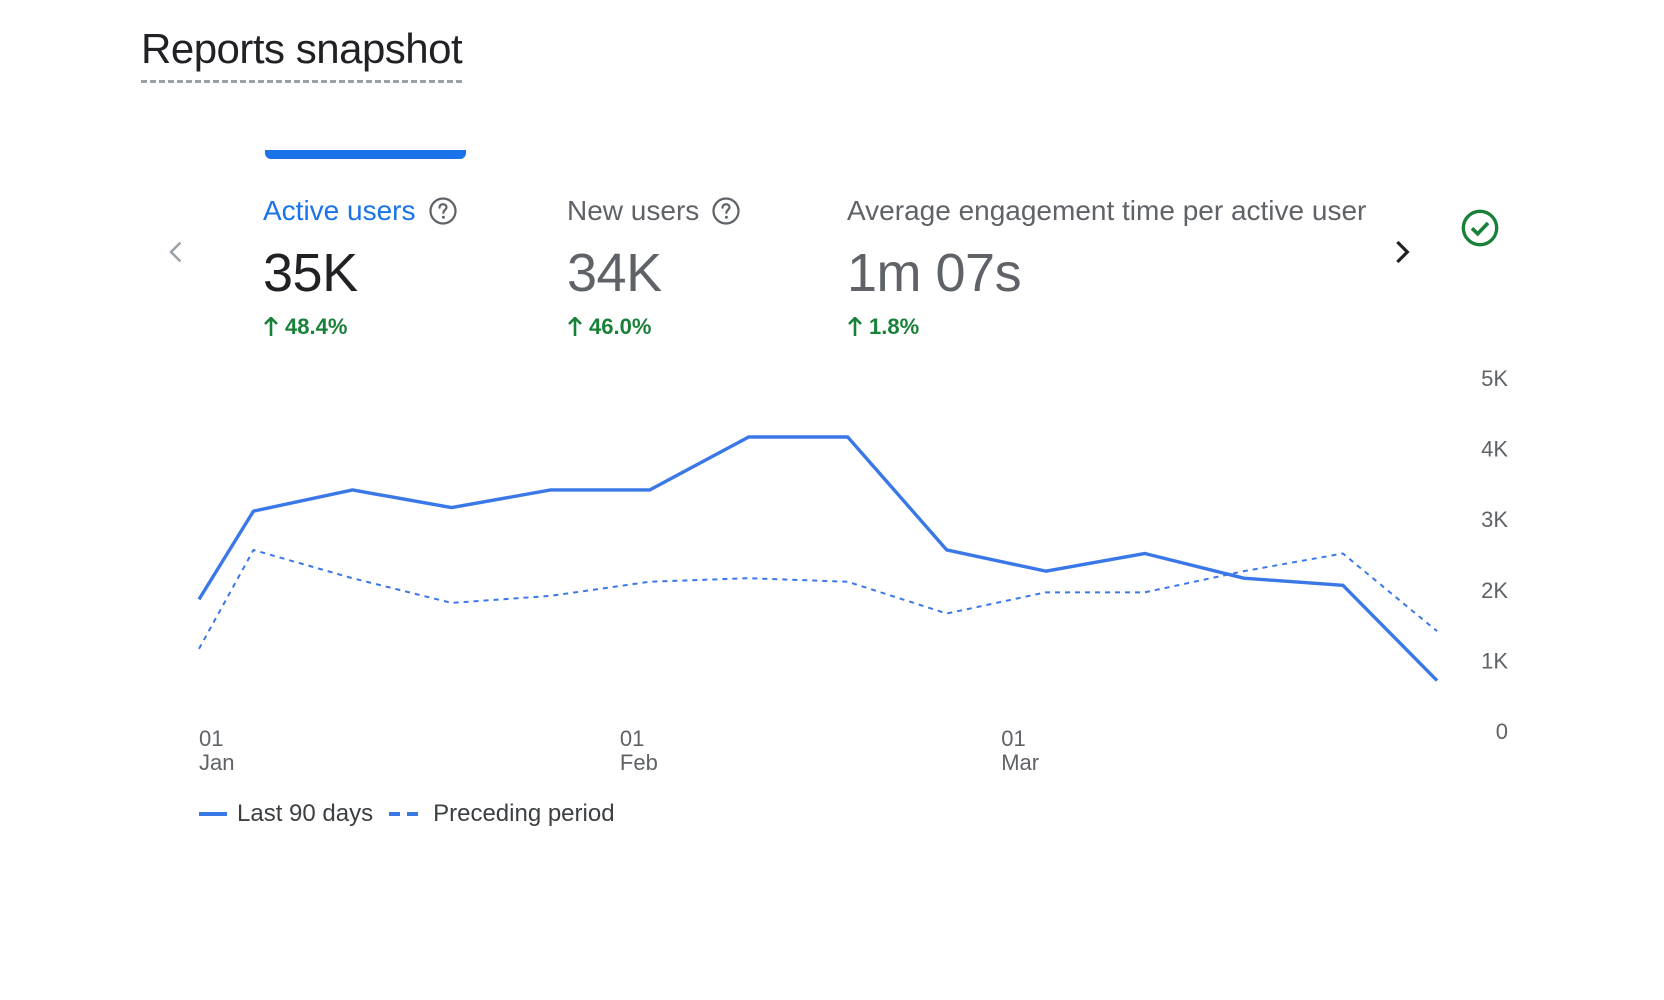 Image resolution: width=1664 pixels, height=1000 pixels. I want to click on metric-value: 35K, so click(310, 273).